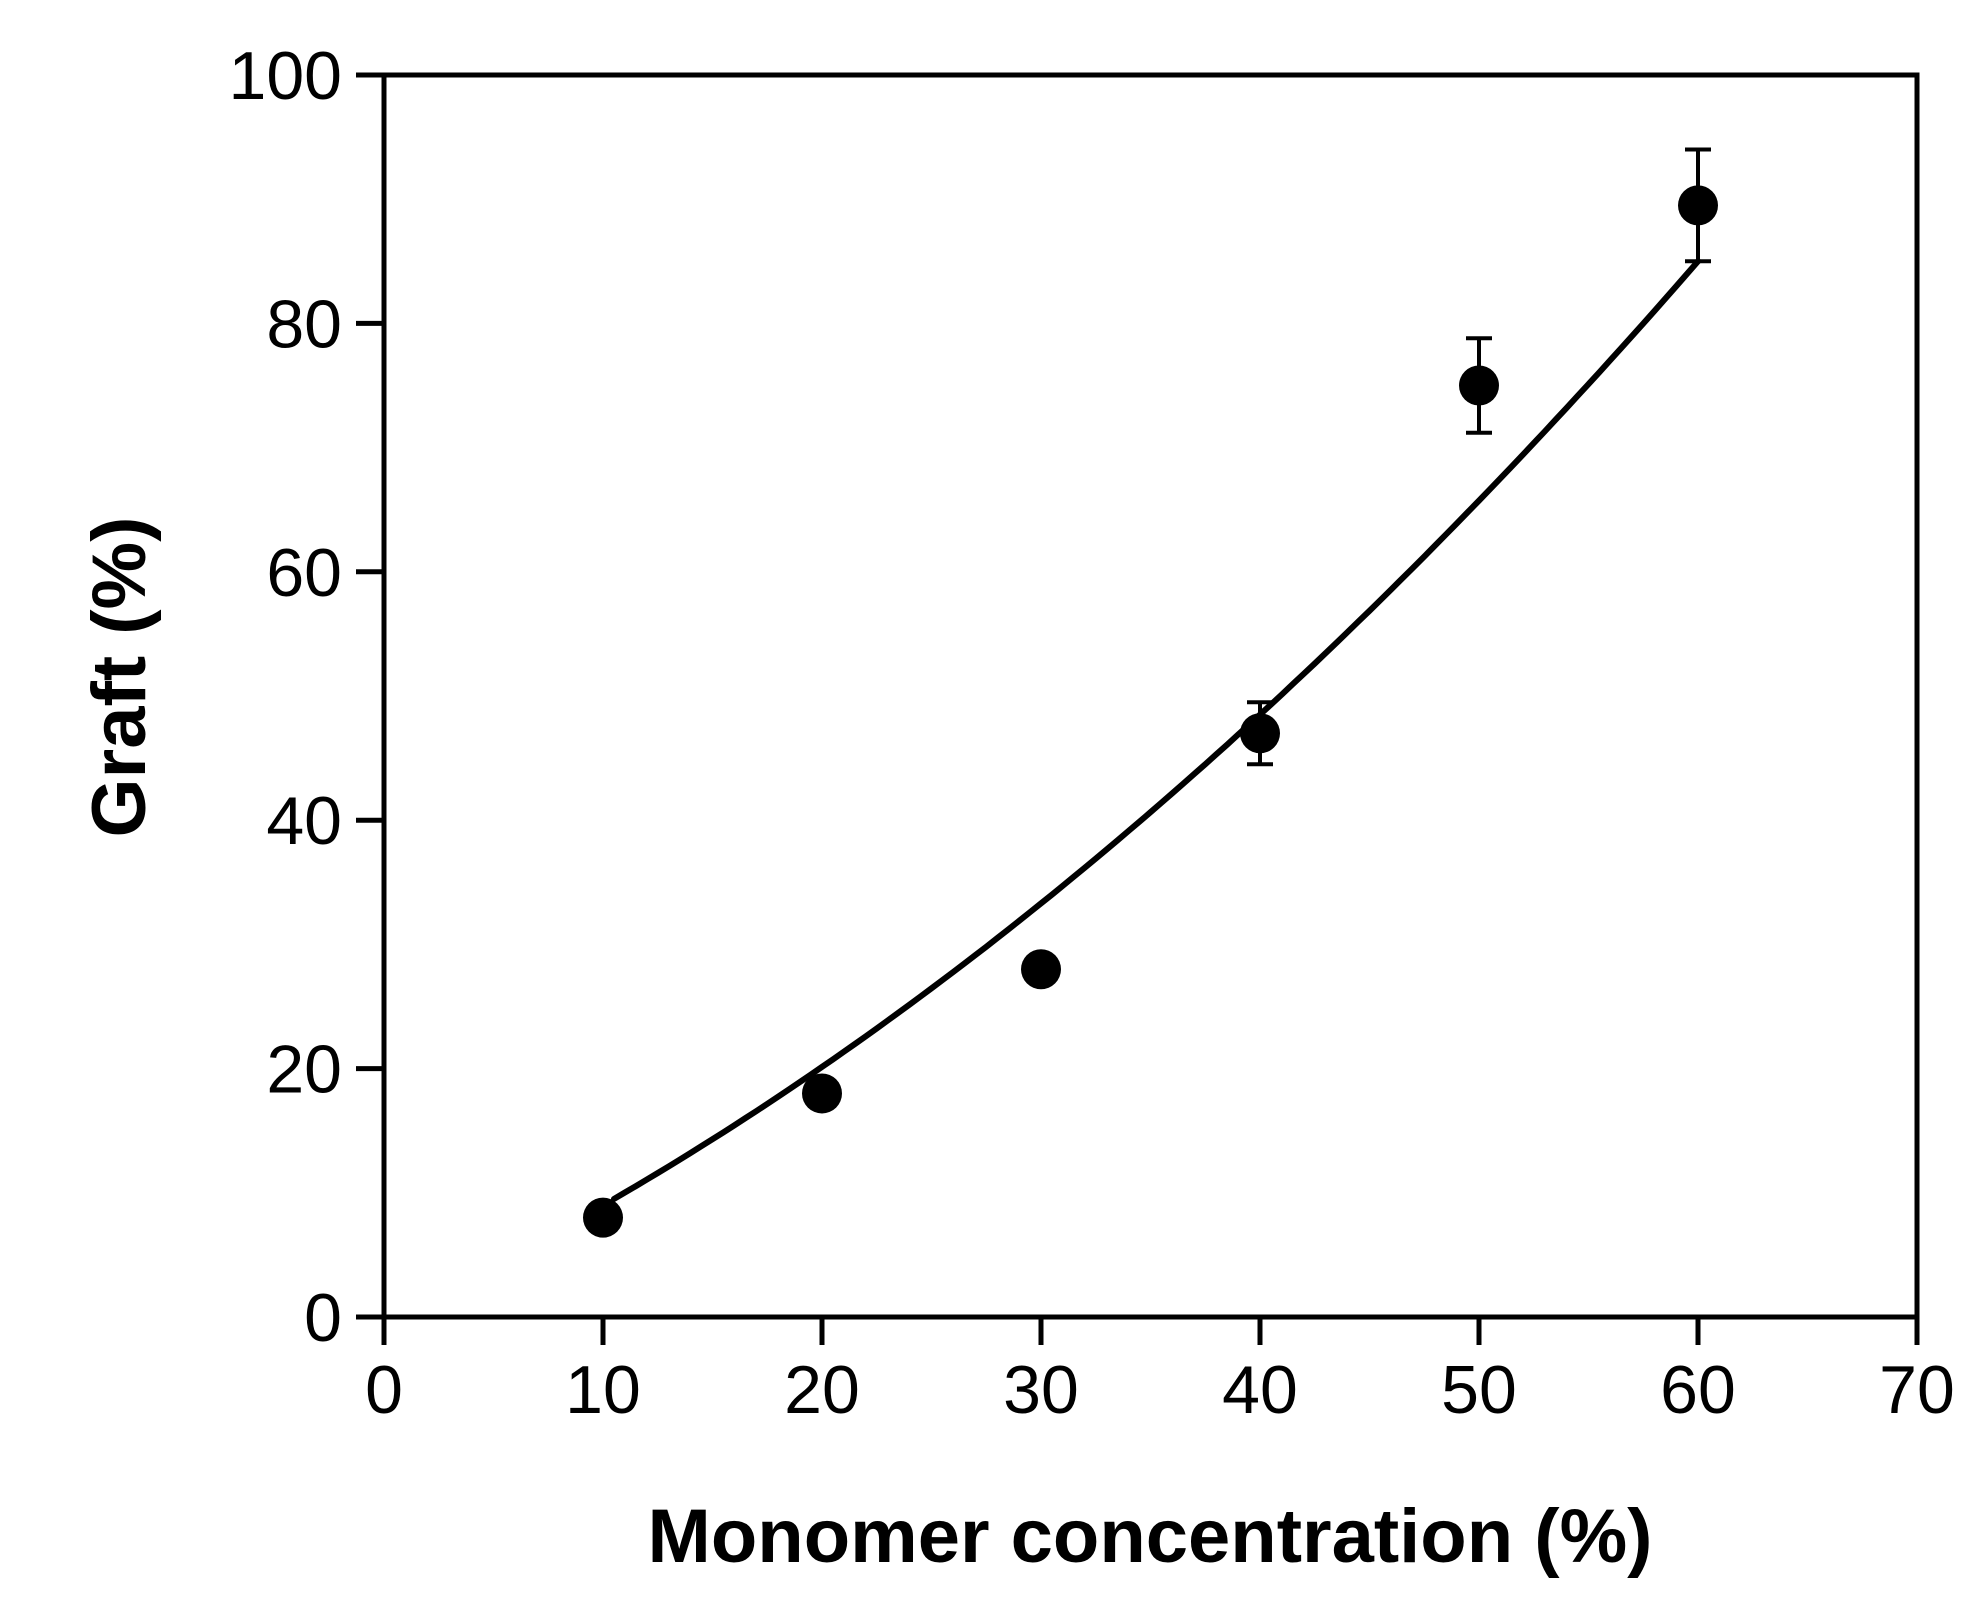 The width and height of the screenshot is (1986, 1622). What do you see at coordinates (1041, 1390) in the screenshot?
I see `x-tick-label: 30` at bounding box center [1041, 1390].